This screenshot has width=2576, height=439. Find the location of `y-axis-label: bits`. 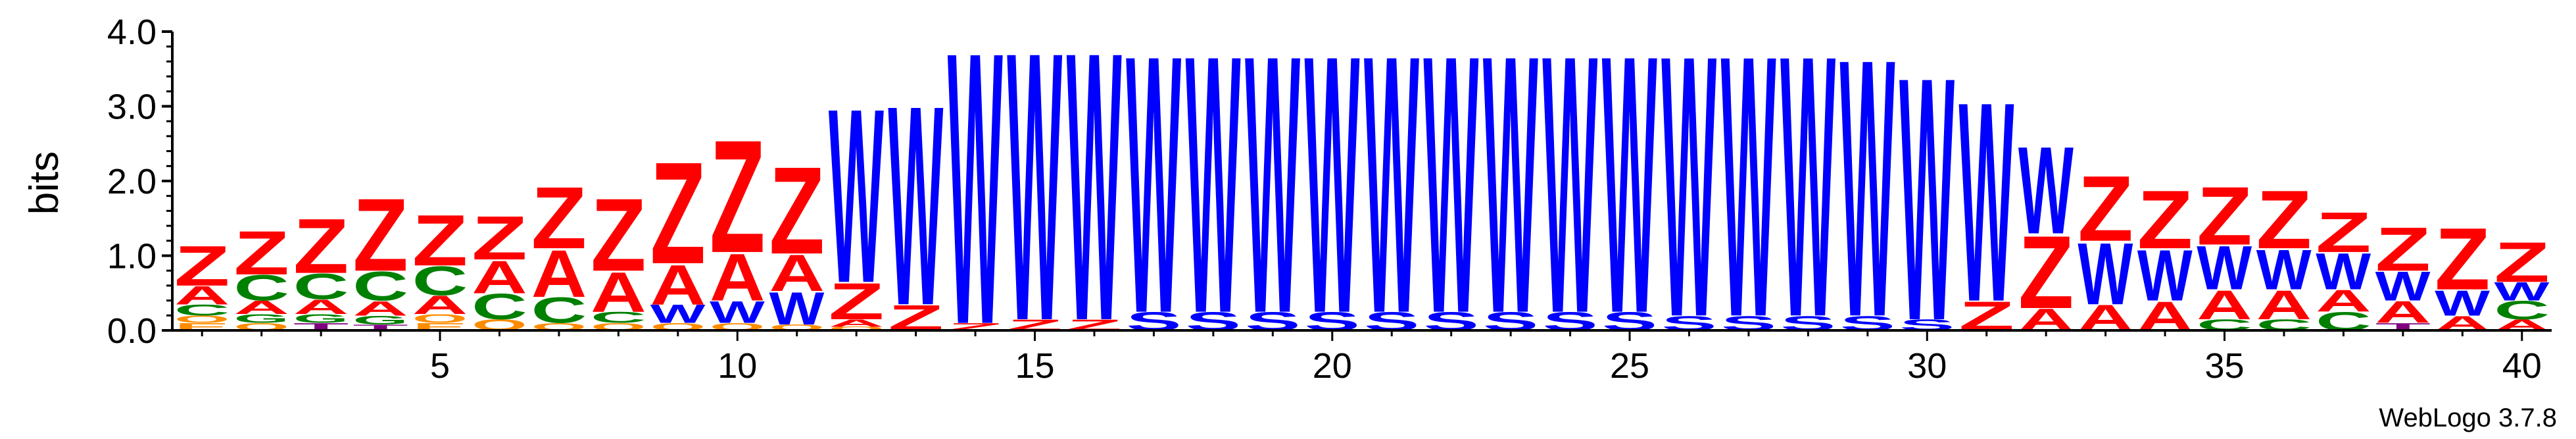

y-axis-label: bits is located at coordinates (44, 183).